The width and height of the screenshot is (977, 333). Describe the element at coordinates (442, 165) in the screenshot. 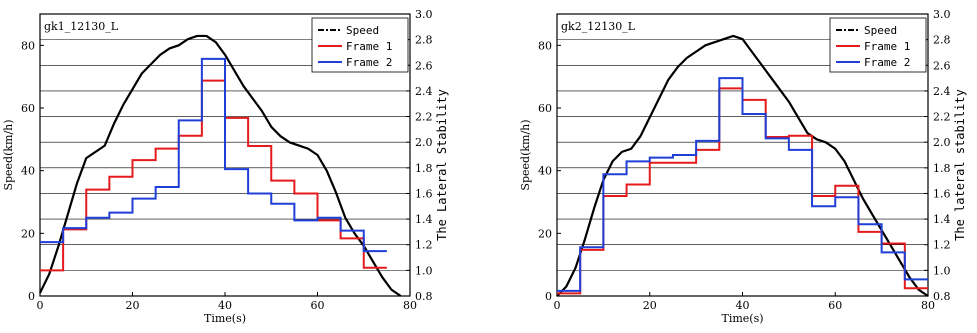

I see `y2-axis-label: The Lateral Stability` at that location.